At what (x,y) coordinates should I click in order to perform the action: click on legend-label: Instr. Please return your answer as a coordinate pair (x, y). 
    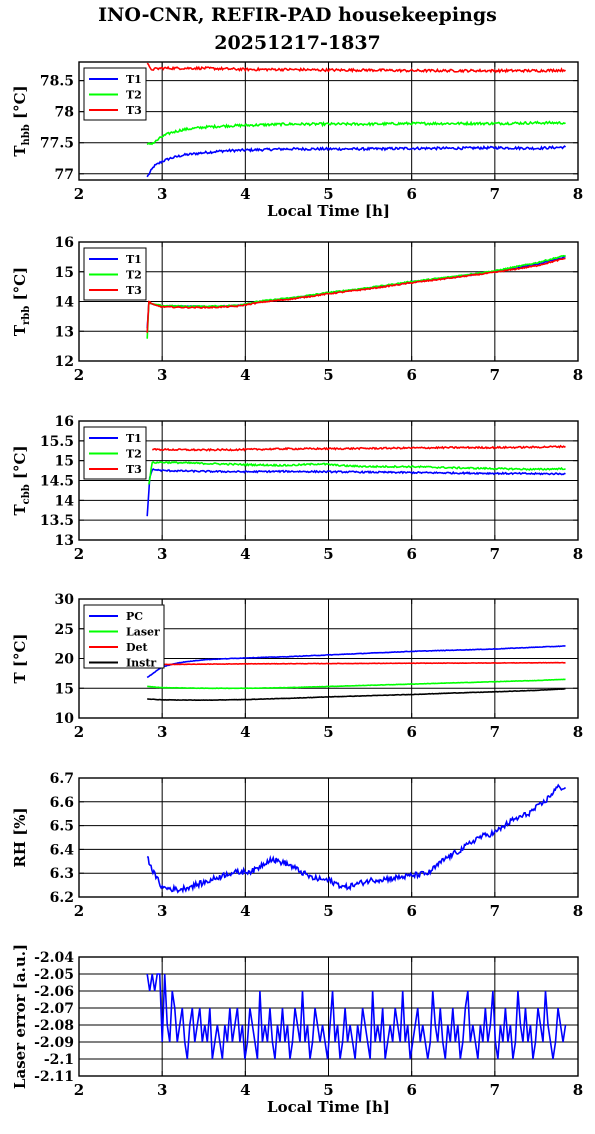
    Looking at the image, I should click on (141, 663).